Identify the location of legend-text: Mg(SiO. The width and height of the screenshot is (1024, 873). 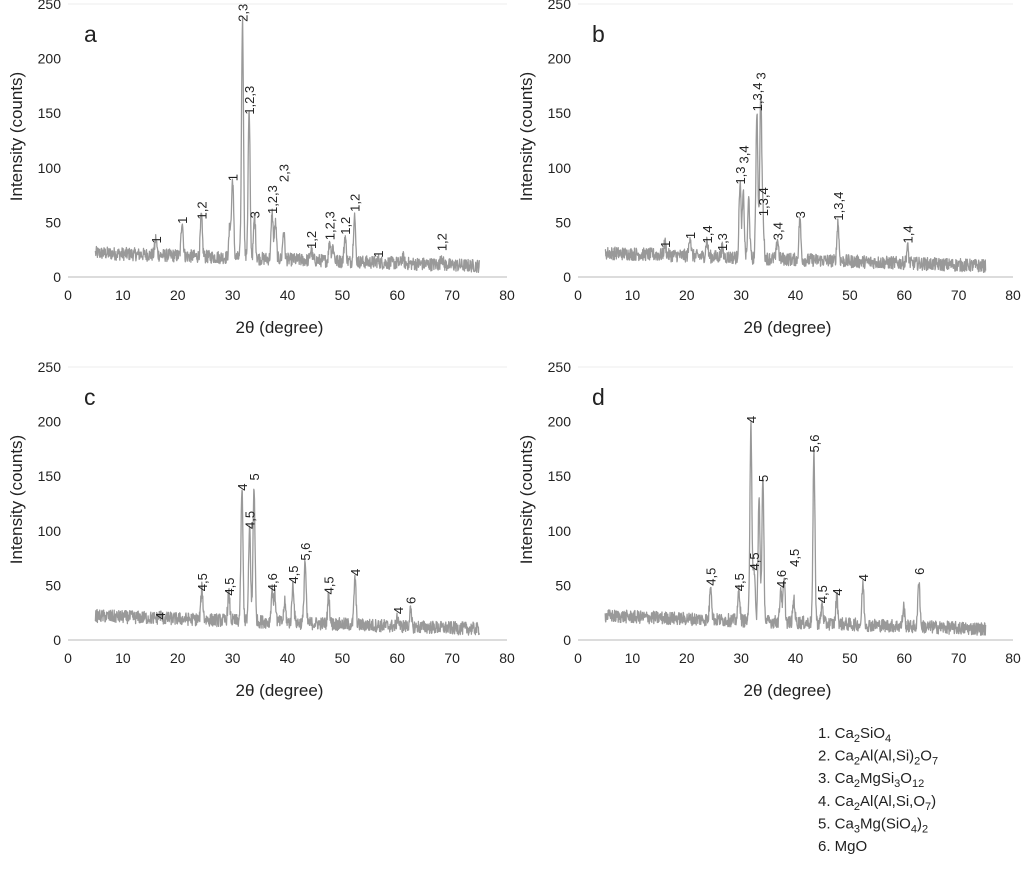
(885, 823).